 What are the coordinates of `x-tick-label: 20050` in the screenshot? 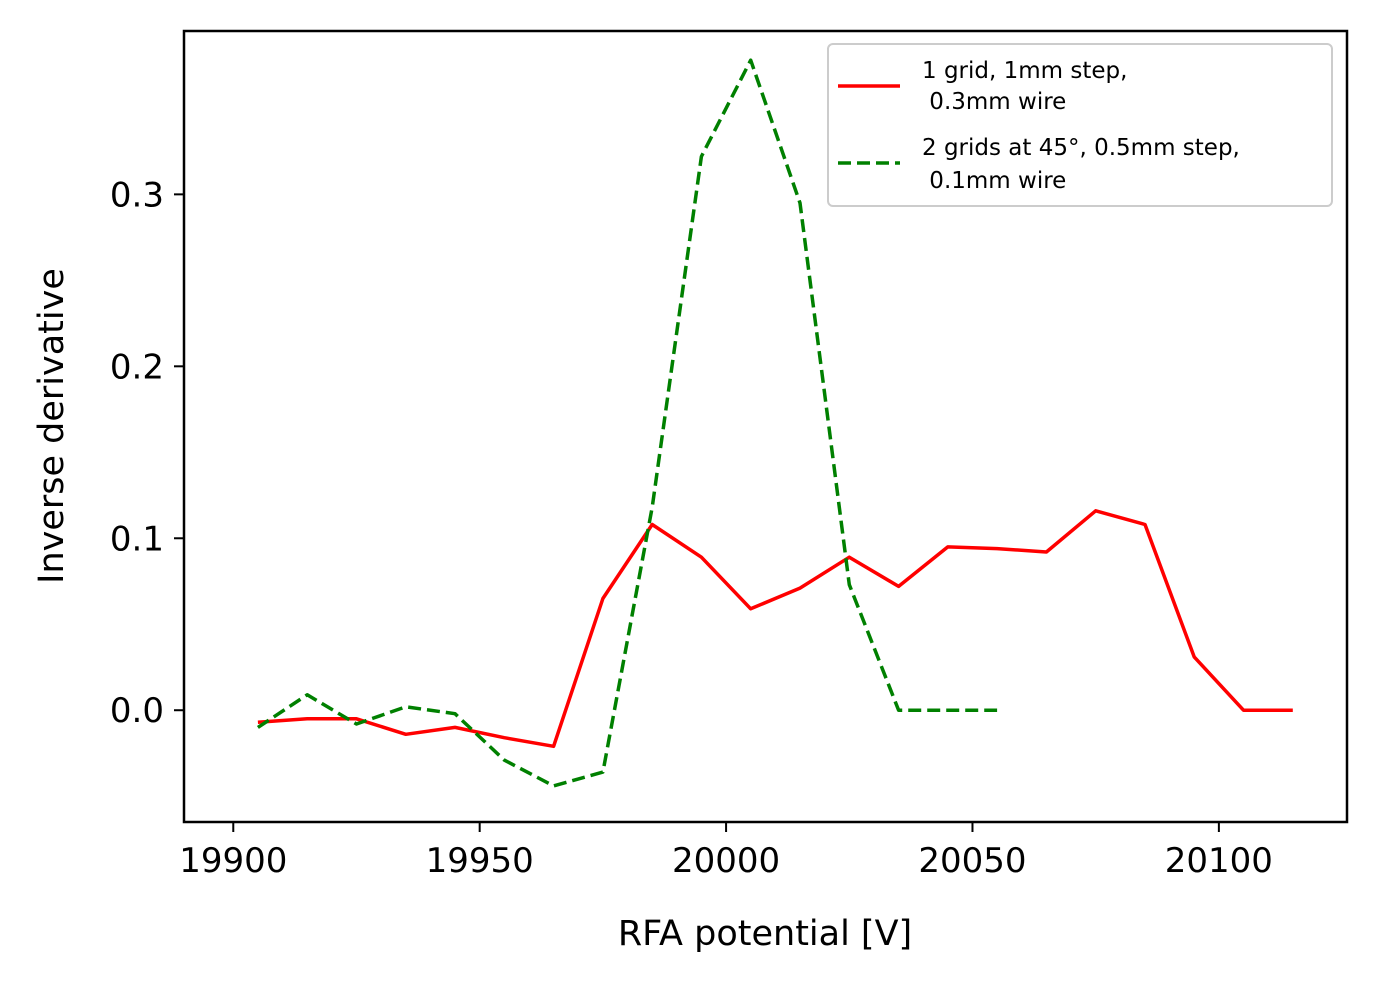 It's located at (972, 861).